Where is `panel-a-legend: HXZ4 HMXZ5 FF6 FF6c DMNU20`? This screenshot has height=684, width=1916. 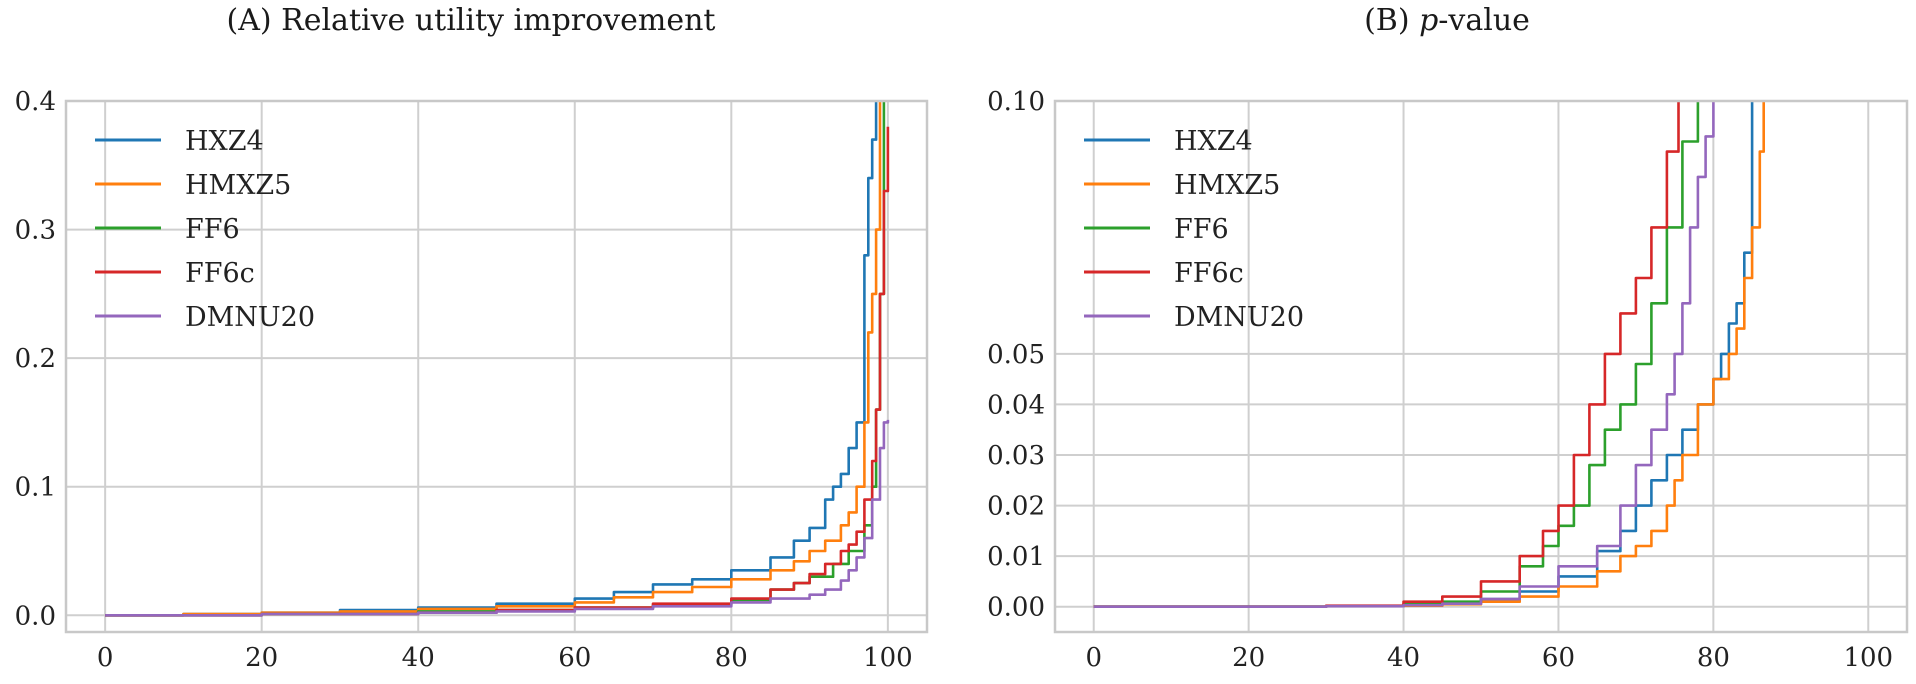 panel-a-legend: HXZ4 HMXZ5 FF6 FF6c DMNU20 is located at coordinates (205, 229).